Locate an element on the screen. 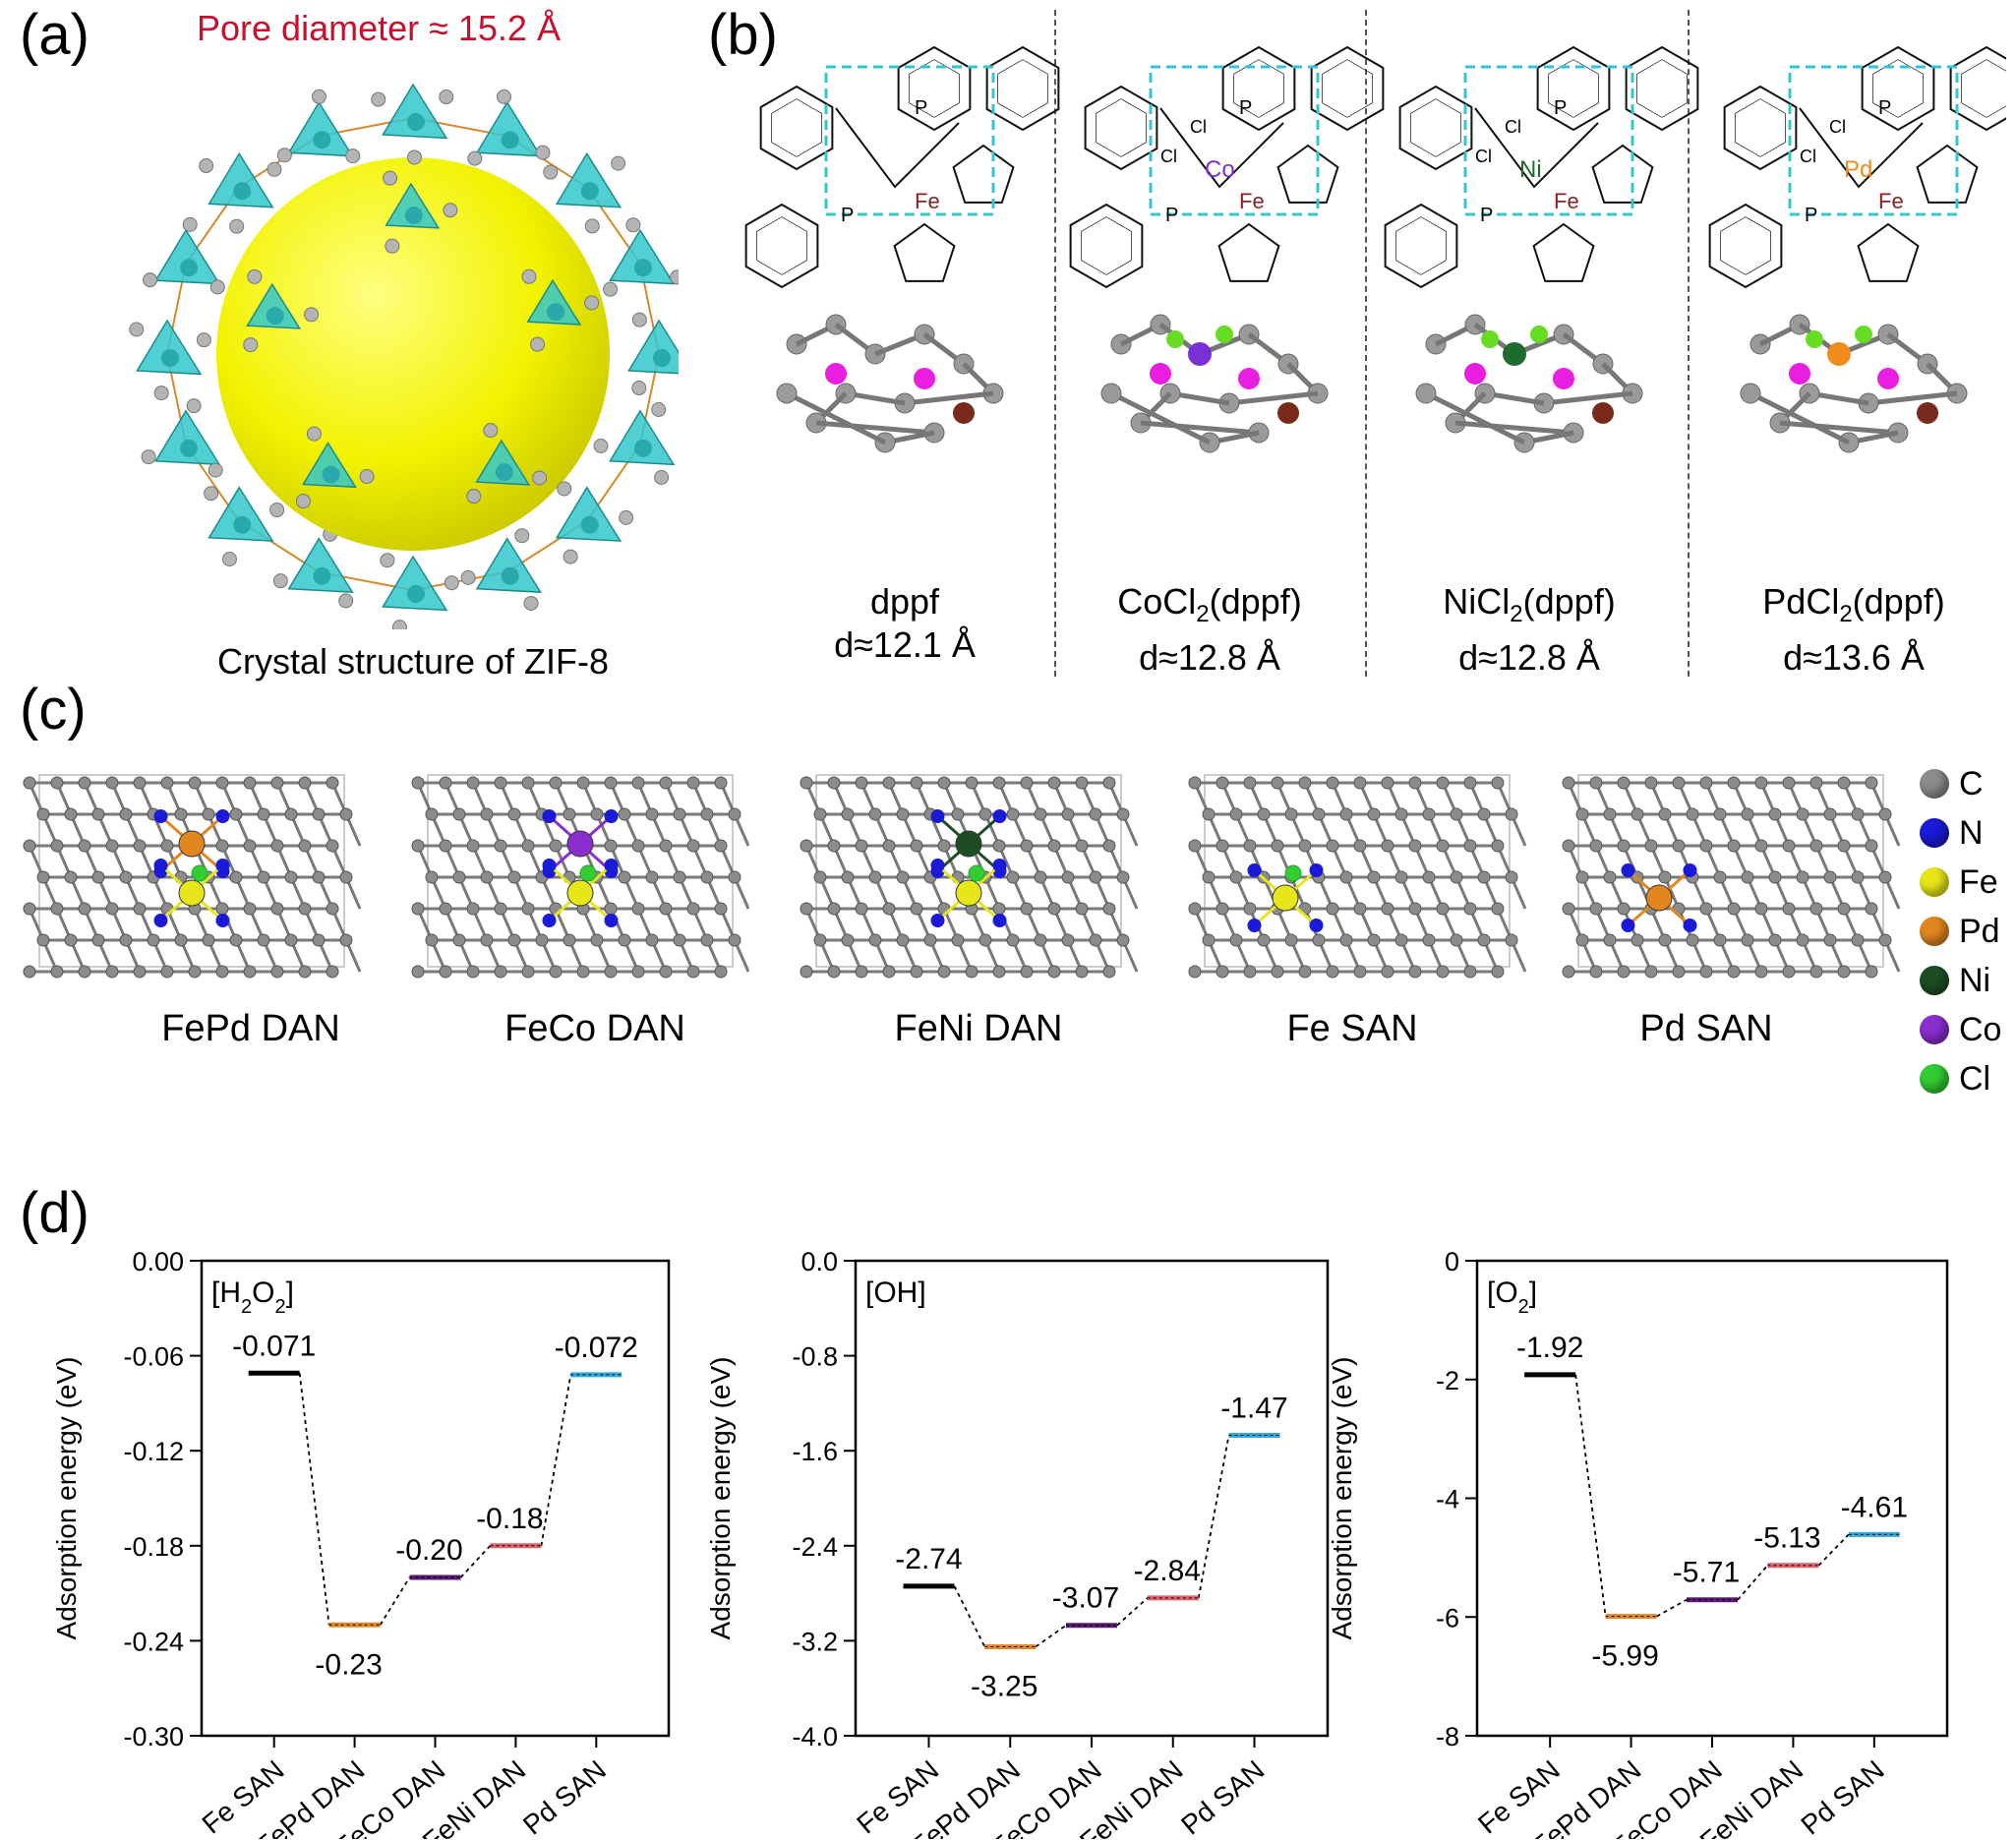 The image size is (2016, 1840). phosphorus-label: P is located at coordinates (1560, 108).